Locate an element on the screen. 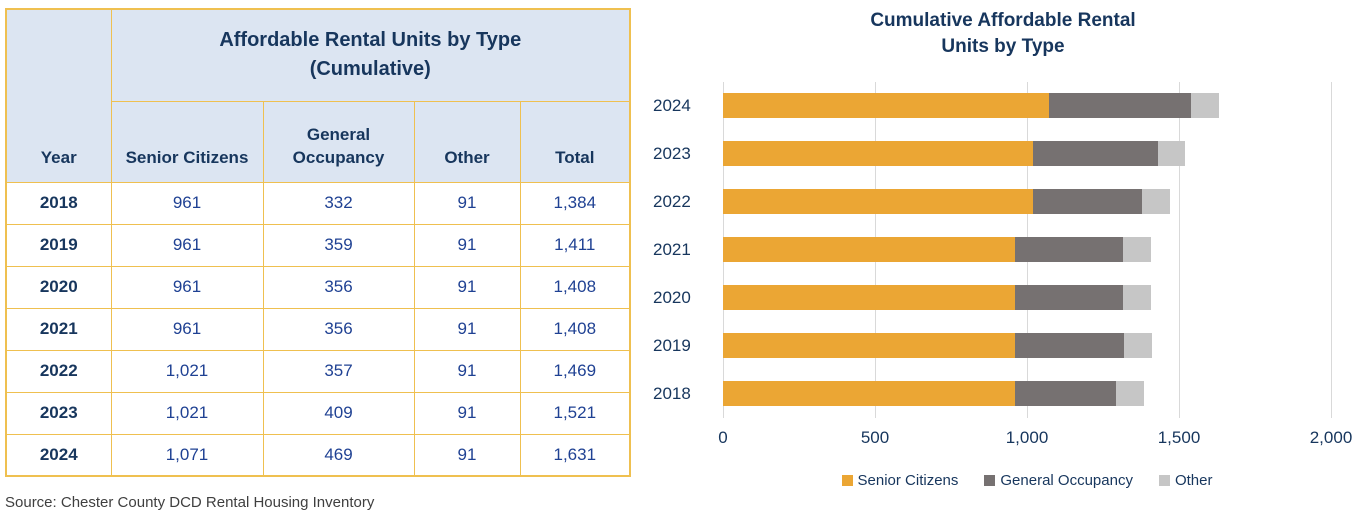 Image resolution: width=1370 pixels, height=527 pixels. total-value: 1,521 is located at coordinates (575, 413).